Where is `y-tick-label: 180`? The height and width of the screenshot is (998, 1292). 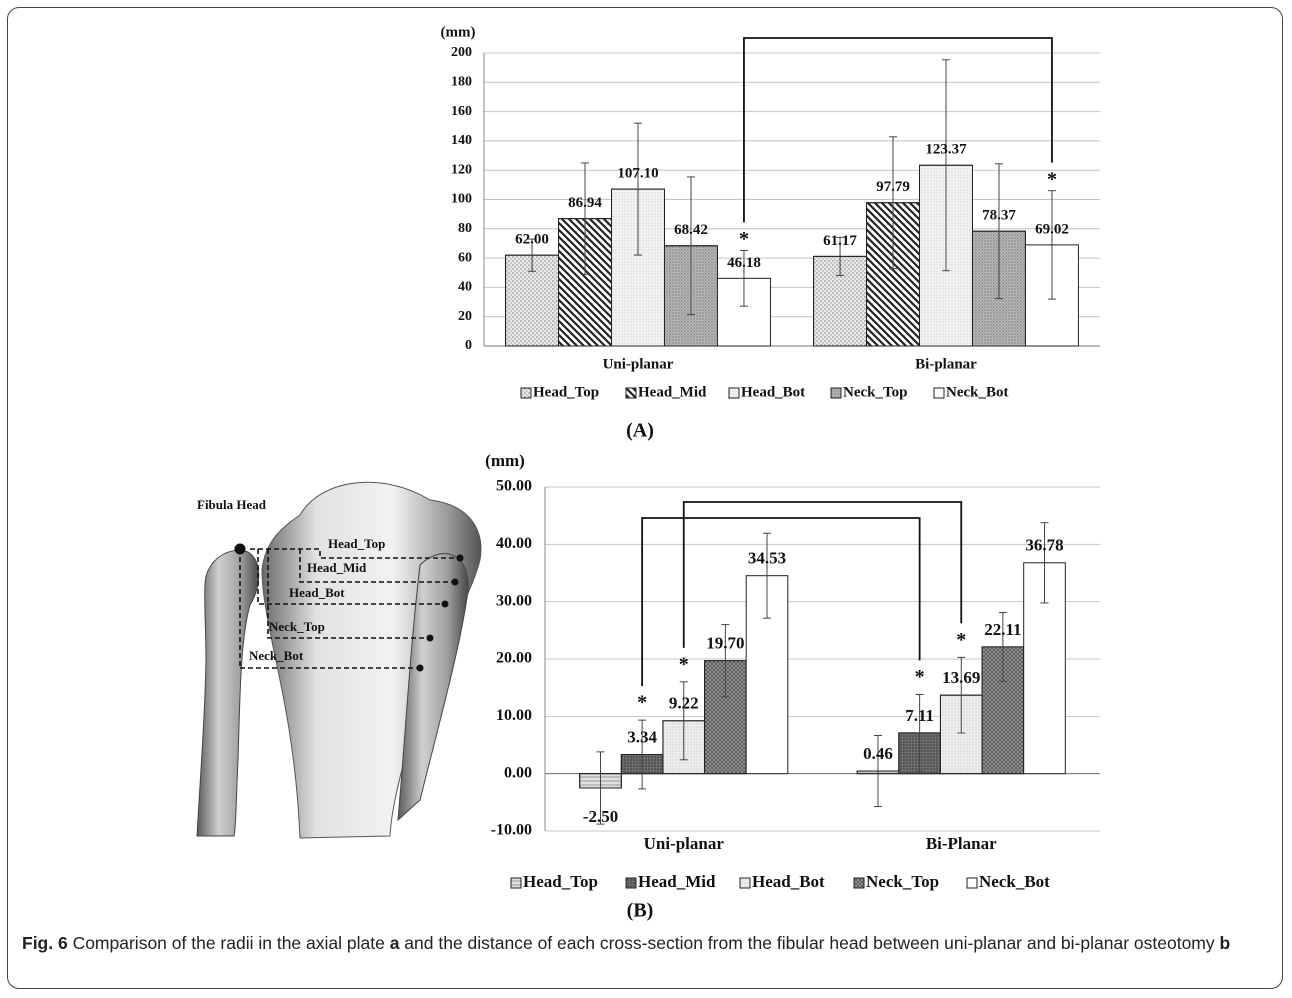 y-tick-label: 180 is located at coordinates (461, 82).